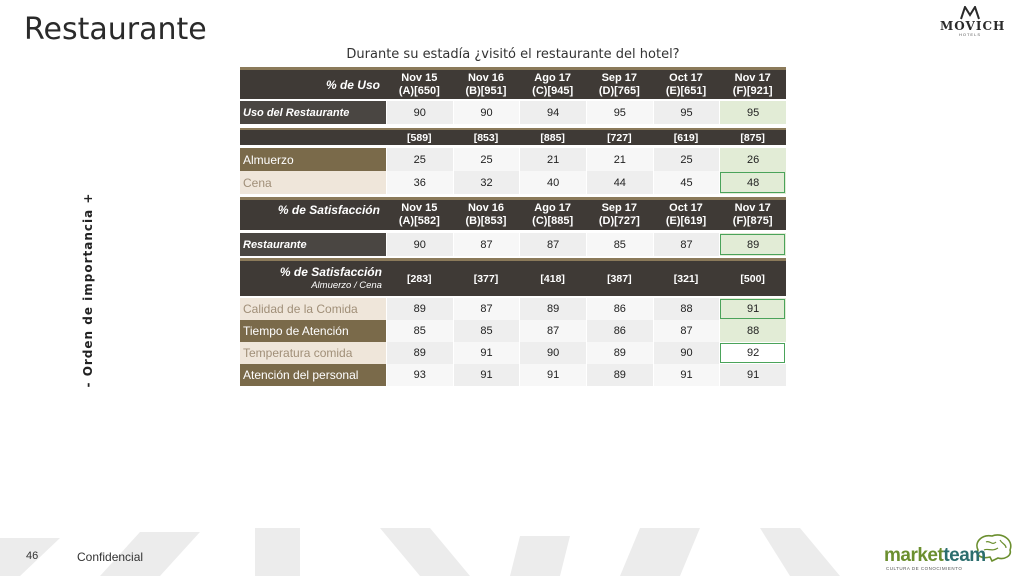 This screenshot has height=576, width=1024. What do you see at coordinates (313, 244) in the screenshot?
I see `row-label: Restaurante` at bounding box center [313, 244].